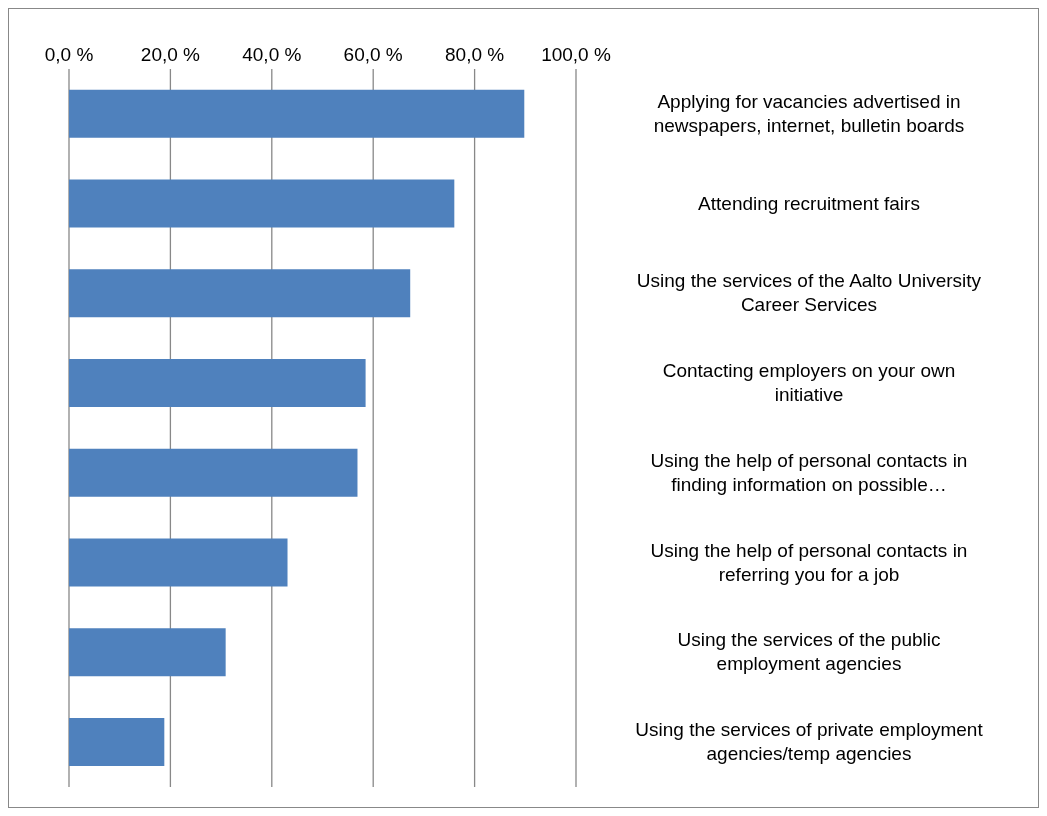 The height and width of the screenshot is (816, 1047). Describe the element at coordinates (809, 562) in the screenshot. I see `y-tick-label: Using the help of personal contacts in referring you for a job` at that location.